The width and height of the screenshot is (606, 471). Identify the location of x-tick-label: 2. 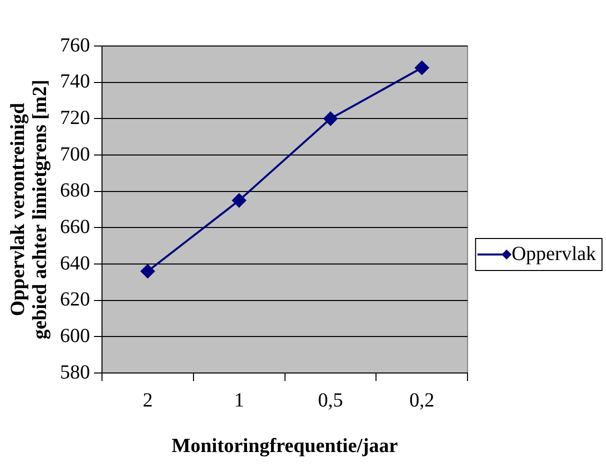
(147, 400).